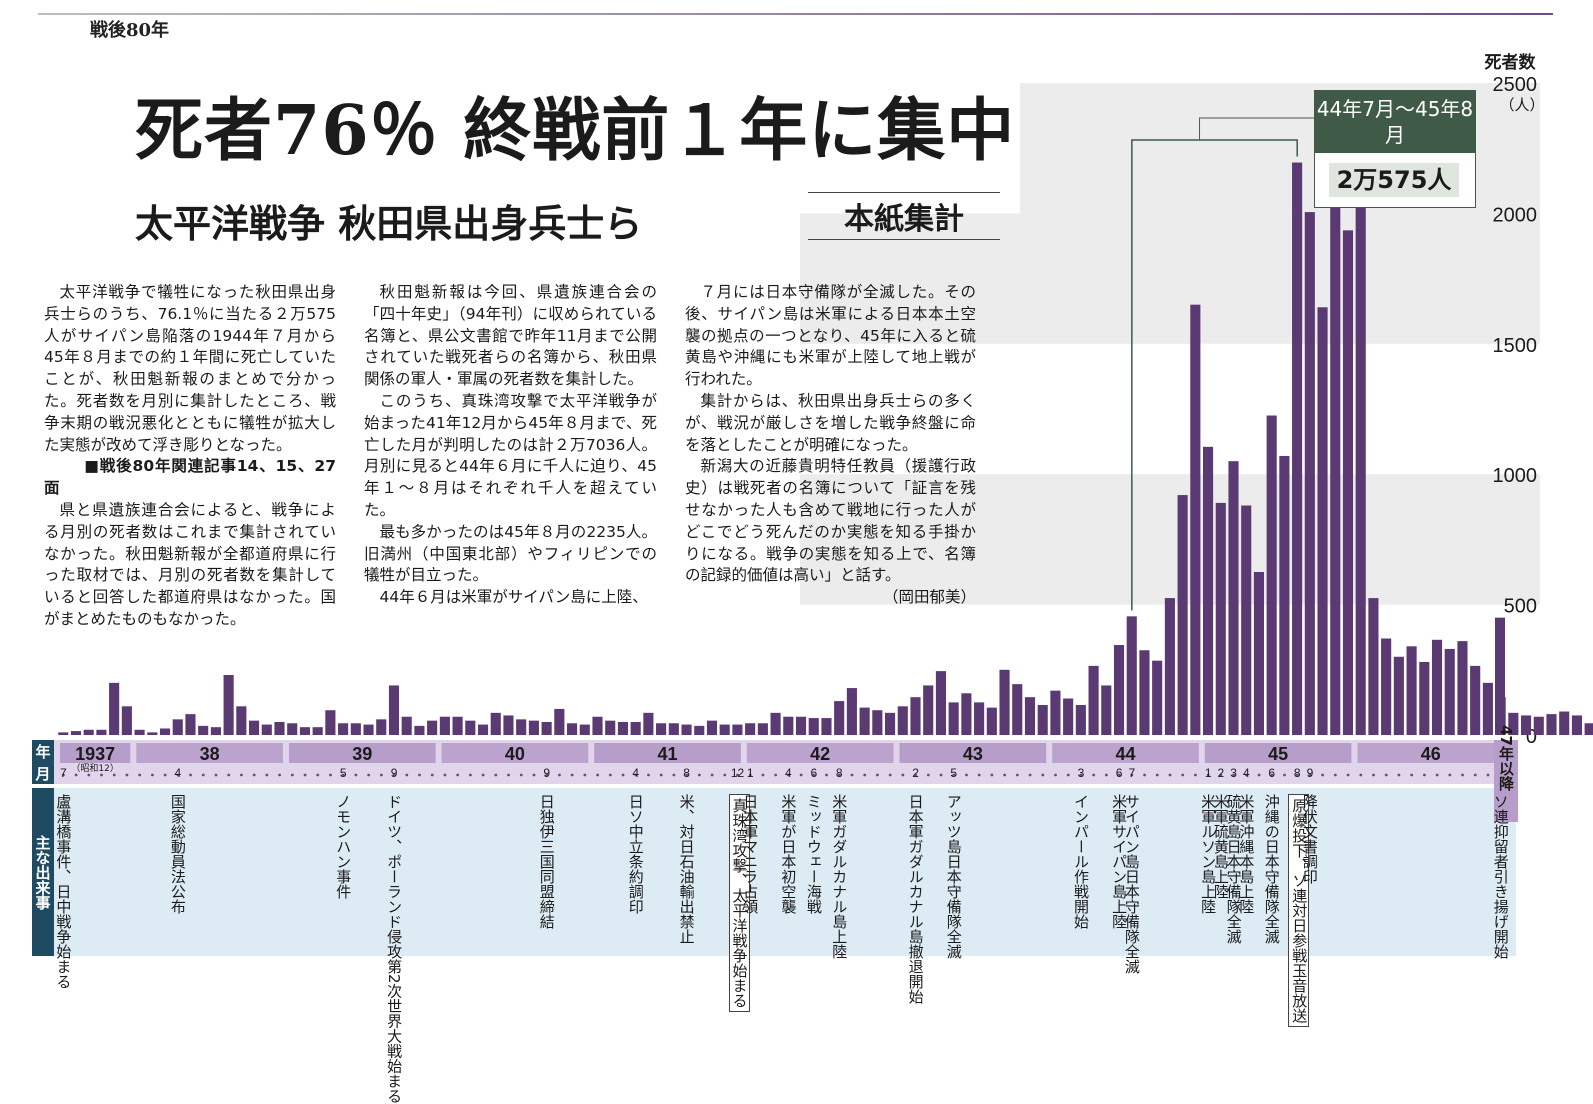 The height and width of the screenshot is (1104, 1593). Describe the element at coordinates (1506, 758) in the screenshot. I see `after-1947-label: 47年以降` at that location.